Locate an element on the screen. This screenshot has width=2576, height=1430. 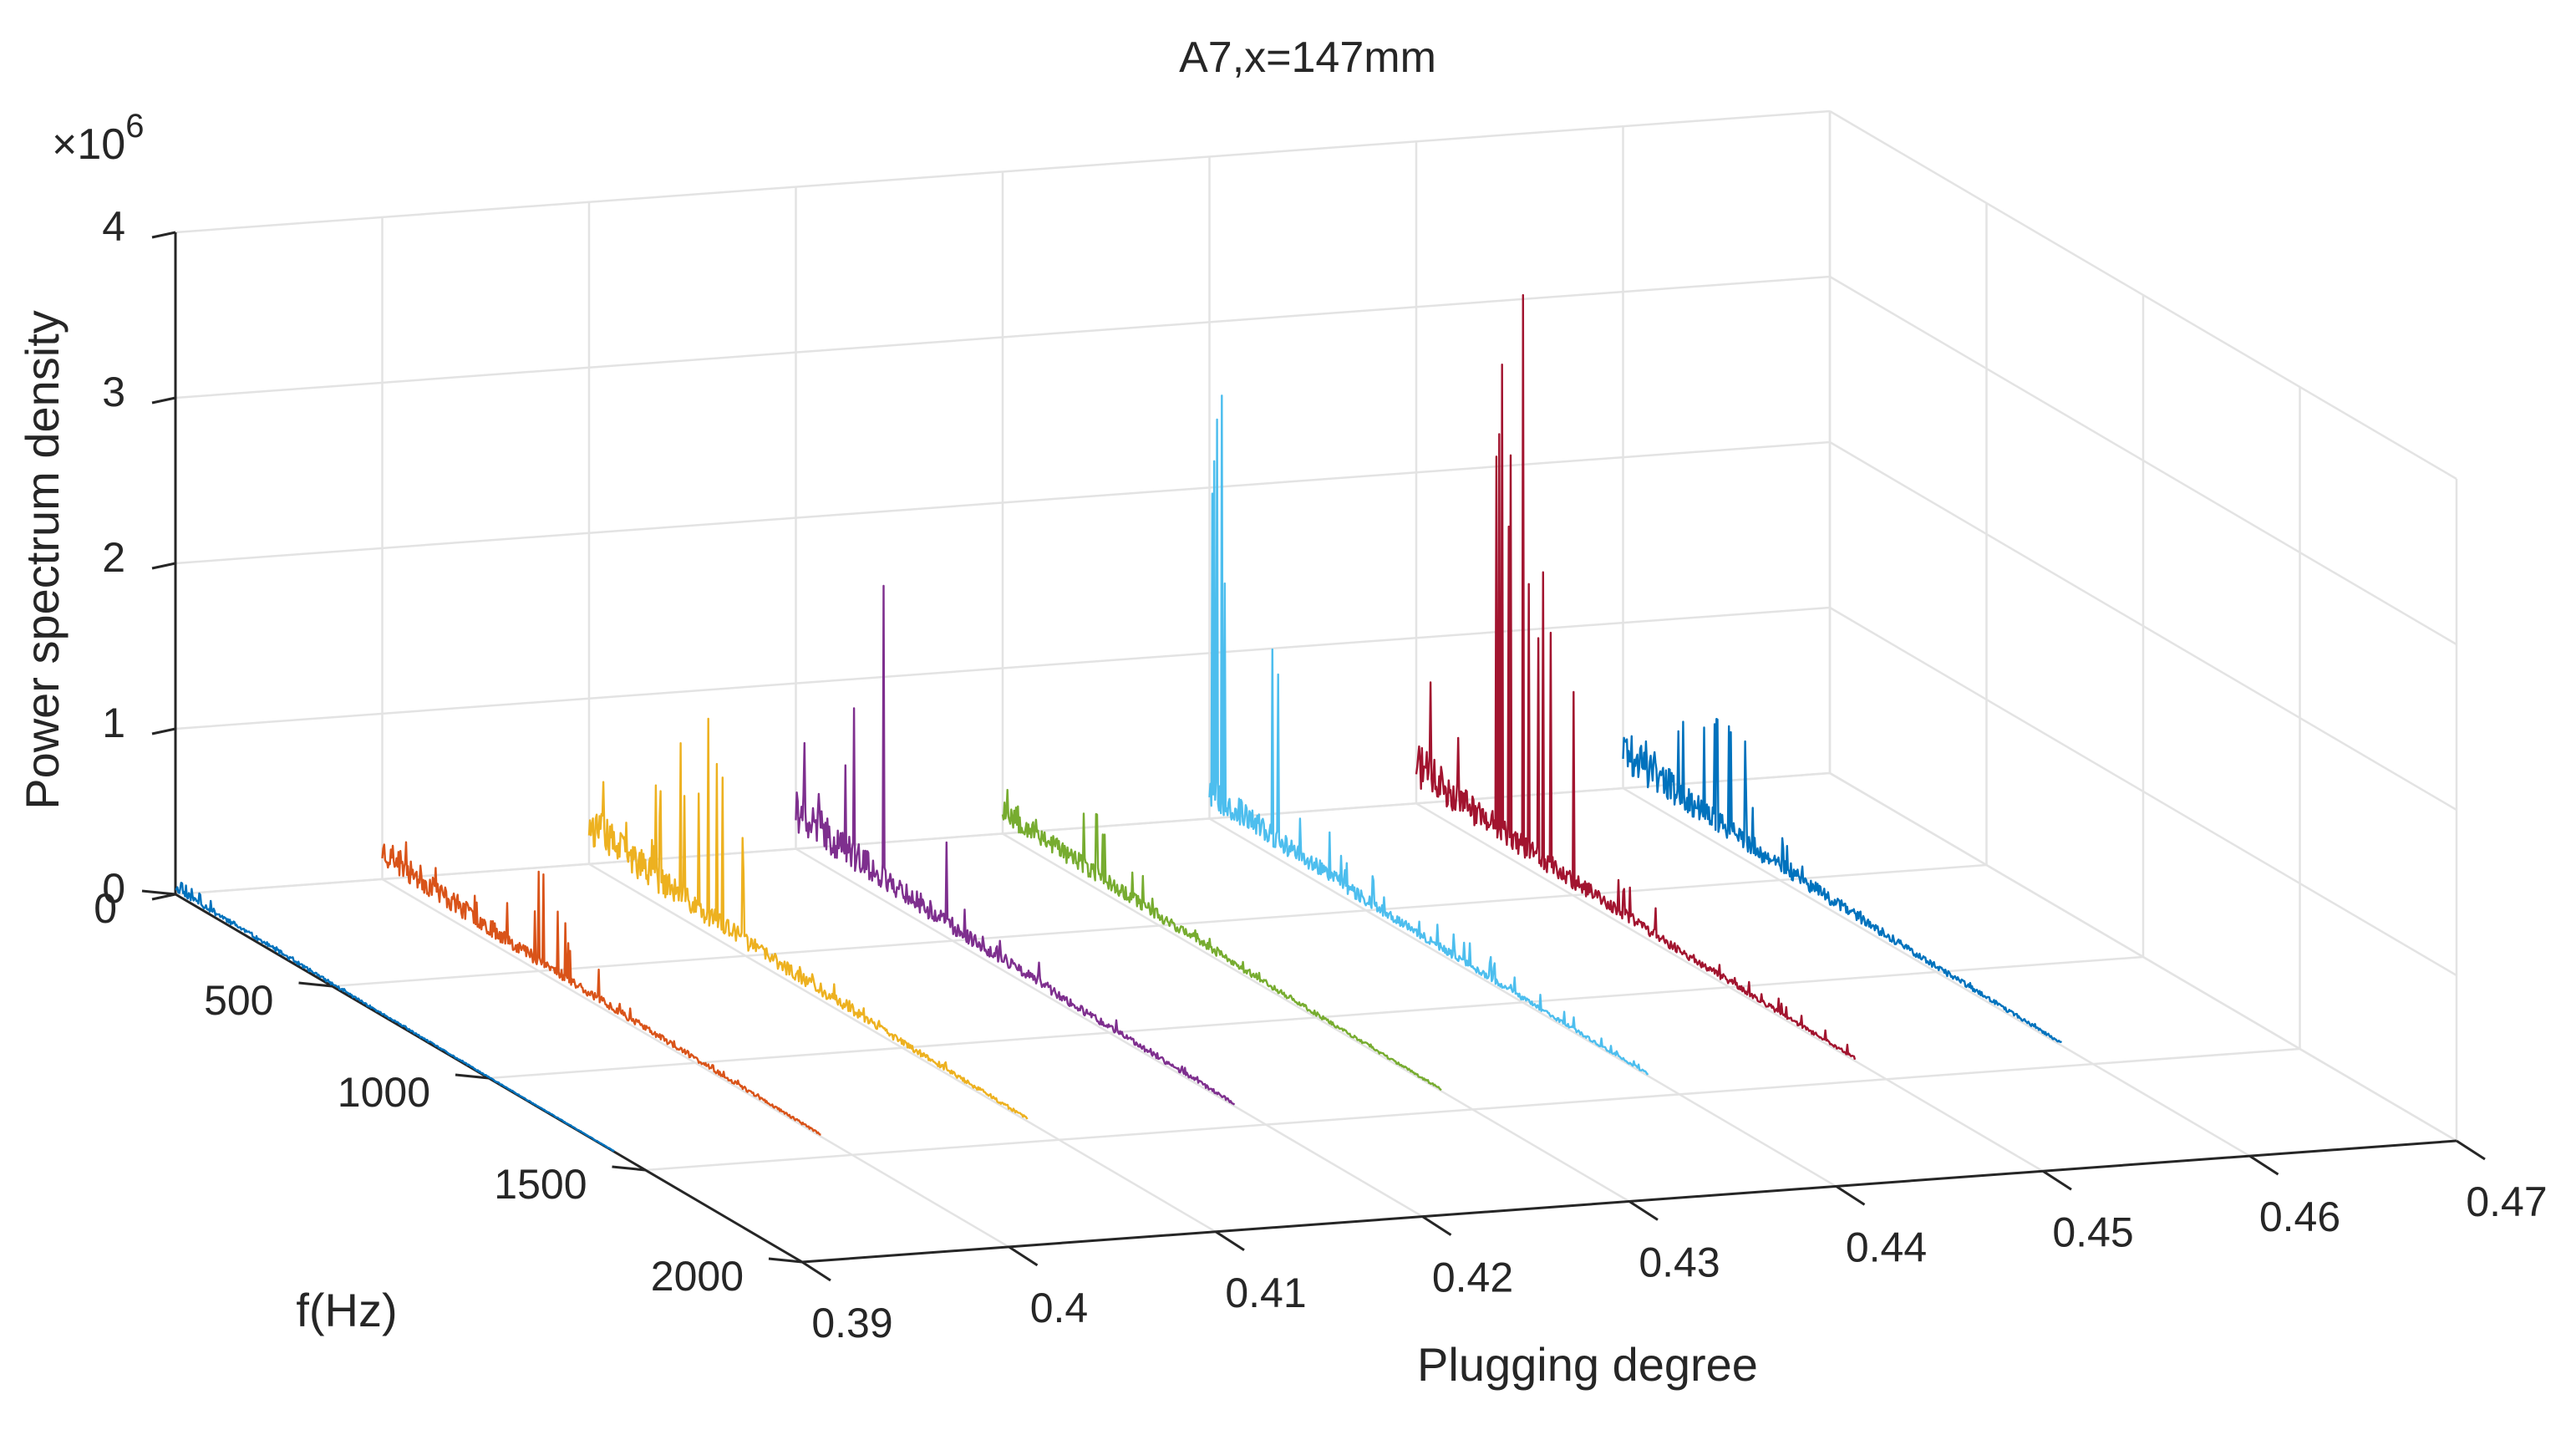
y-tick-label: 2000 is located at coordinates (697, 1276).